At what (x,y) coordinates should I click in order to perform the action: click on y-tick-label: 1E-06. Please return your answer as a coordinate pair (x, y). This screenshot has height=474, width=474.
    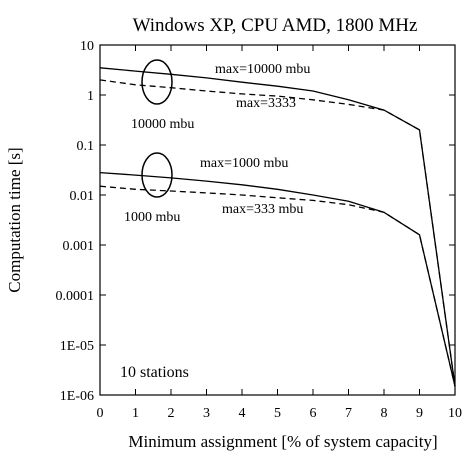
    Looking at the image, I should click on (77, 396).